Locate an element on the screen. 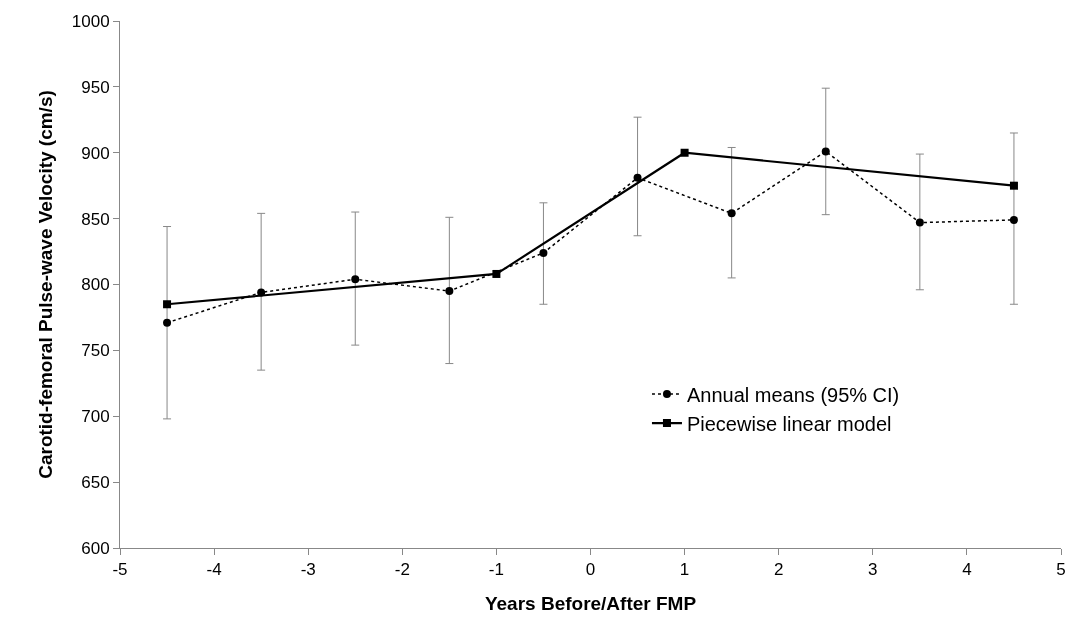 Image resolution: width=1078 pixels, height=628 pixels. x-tick-label: 3 is located at coordinates (873, 570).